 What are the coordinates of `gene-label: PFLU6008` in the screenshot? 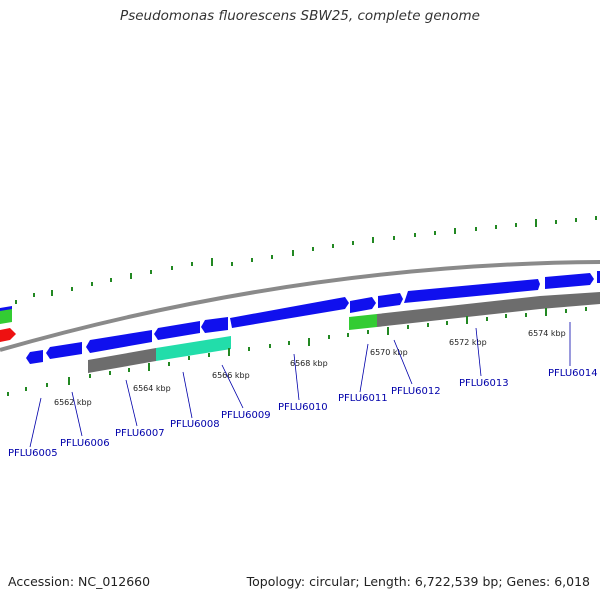 It's located at (195, 424).